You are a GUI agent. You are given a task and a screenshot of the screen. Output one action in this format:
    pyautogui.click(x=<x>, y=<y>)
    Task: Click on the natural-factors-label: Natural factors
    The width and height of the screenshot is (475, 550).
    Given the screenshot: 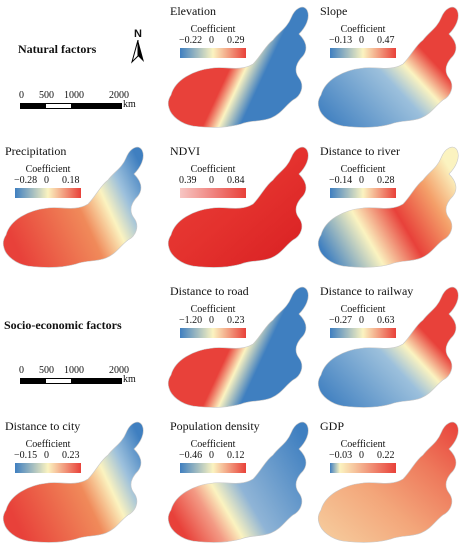 What is the action you would take?
    pyautogui.click(x=57, y=49)
    